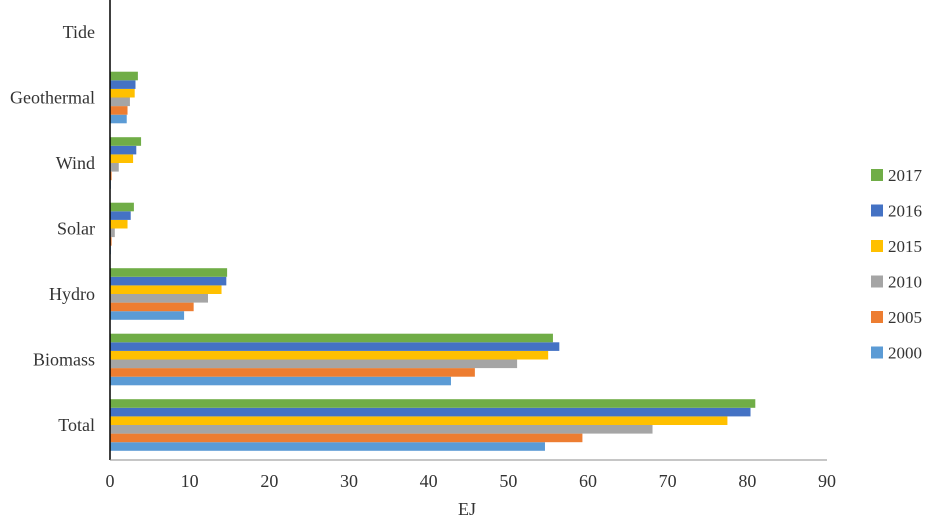 The image size is (927, 521). I want to click on bar-wind-2016, so click(123, 150).